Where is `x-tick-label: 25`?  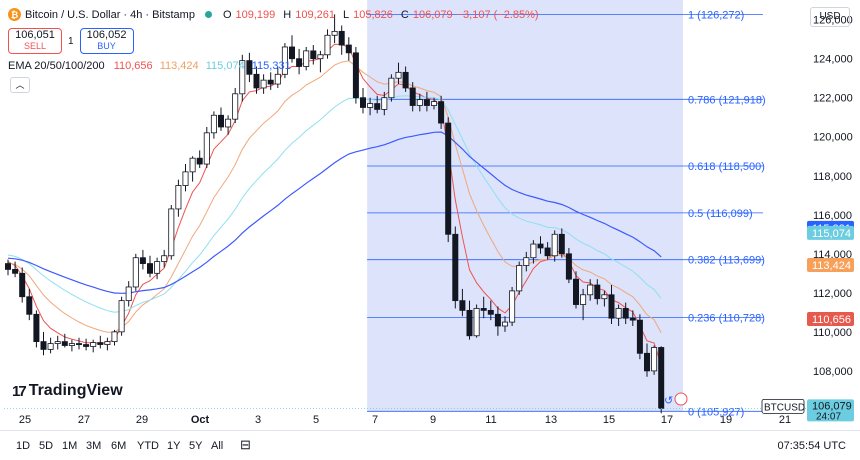
x-tick-label: 25 is located at coordinates (25, 420).